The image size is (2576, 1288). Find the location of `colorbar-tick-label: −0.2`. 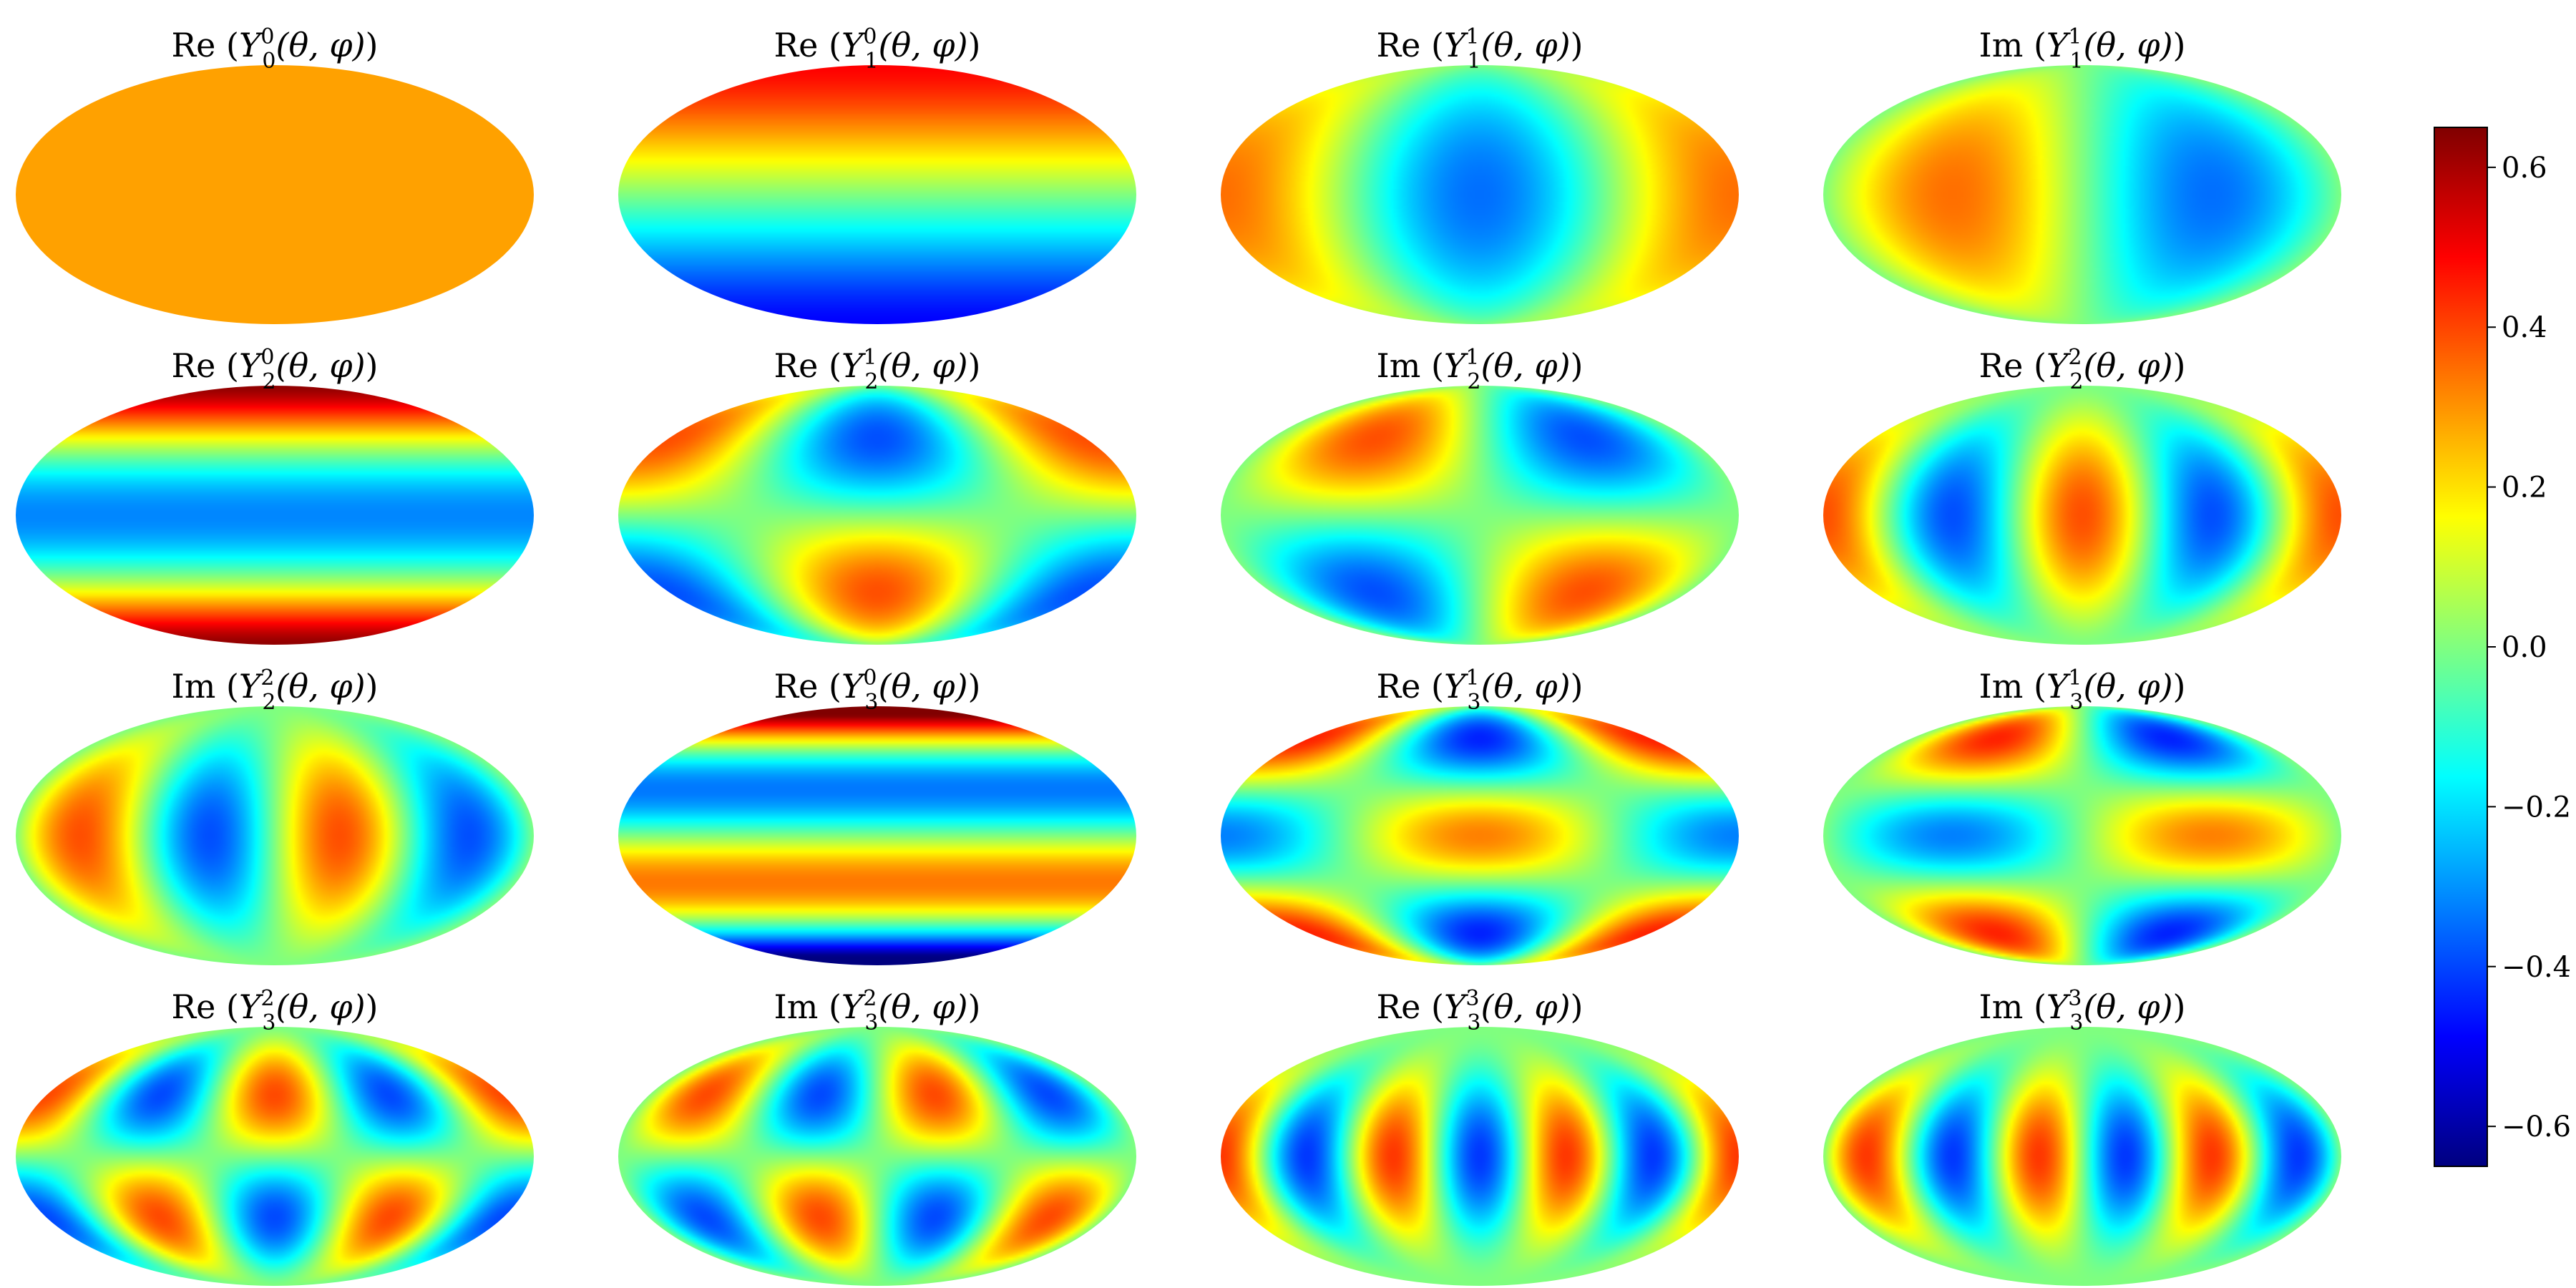

colorbar-tick-label: −0.2 is located at coordinates (2536, 807).